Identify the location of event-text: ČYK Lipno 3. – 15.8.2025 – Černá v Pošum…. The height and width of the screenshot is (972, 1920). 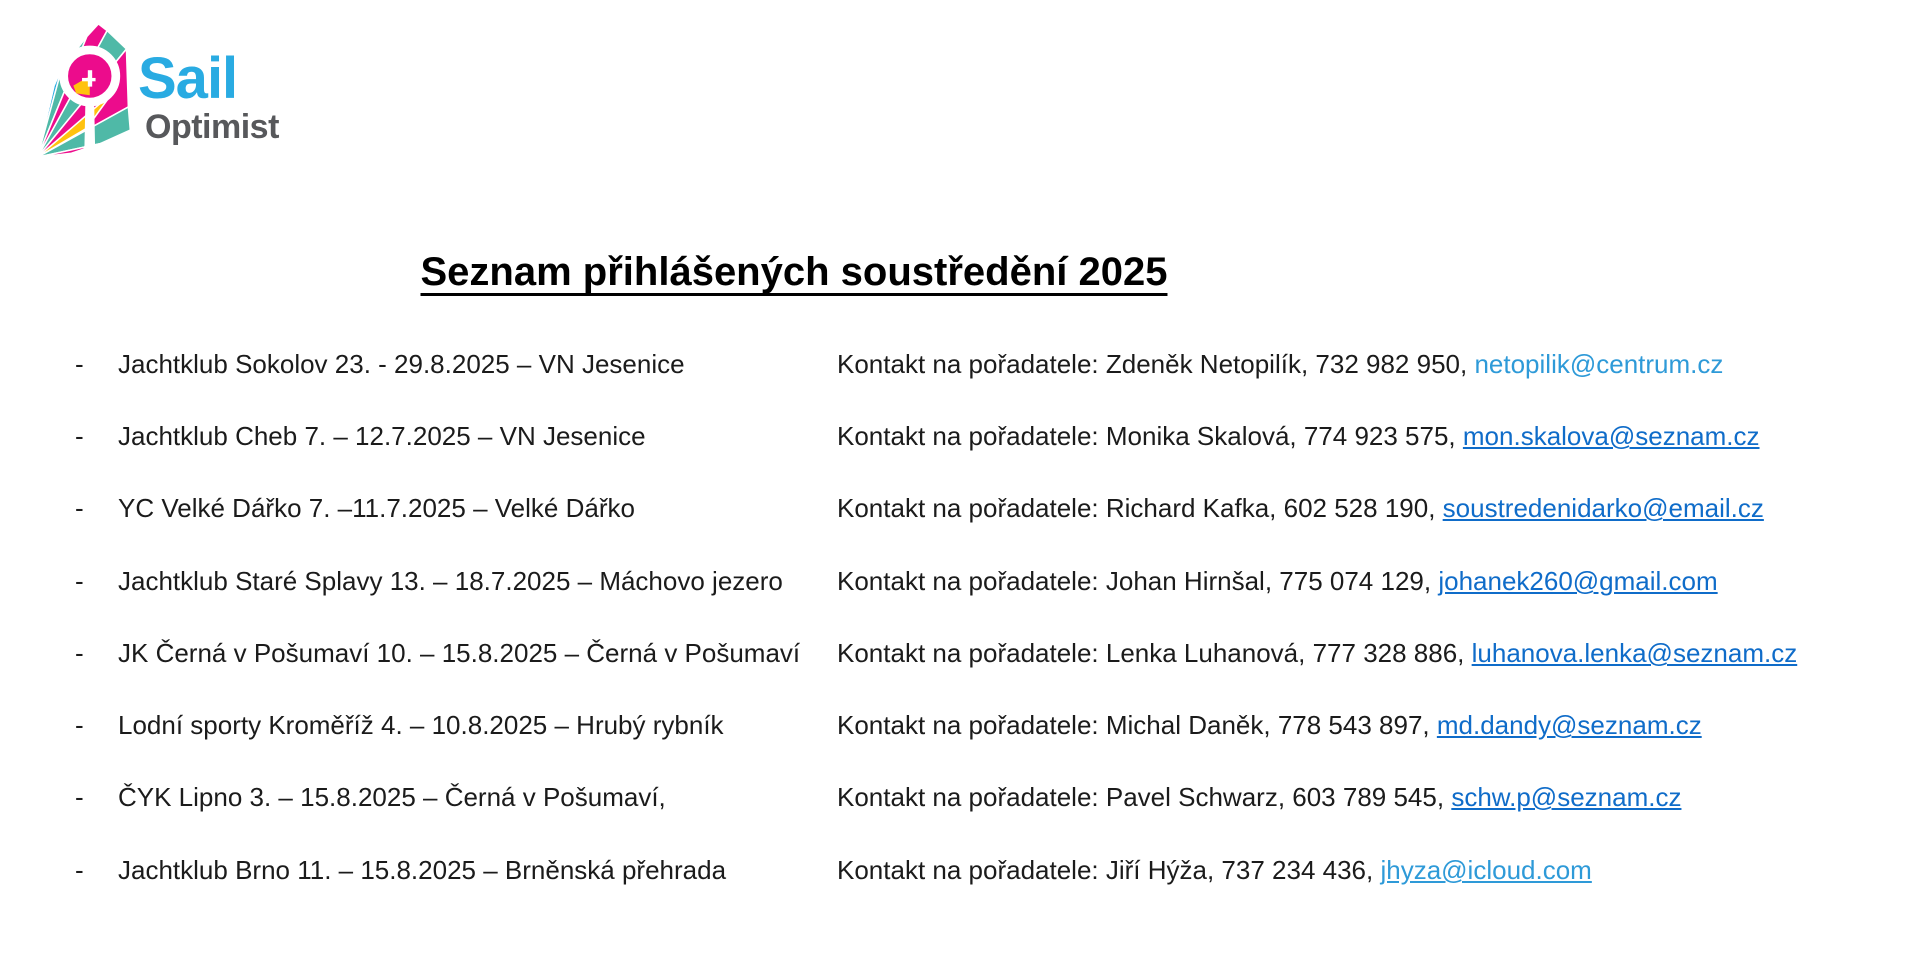
(392, 797).